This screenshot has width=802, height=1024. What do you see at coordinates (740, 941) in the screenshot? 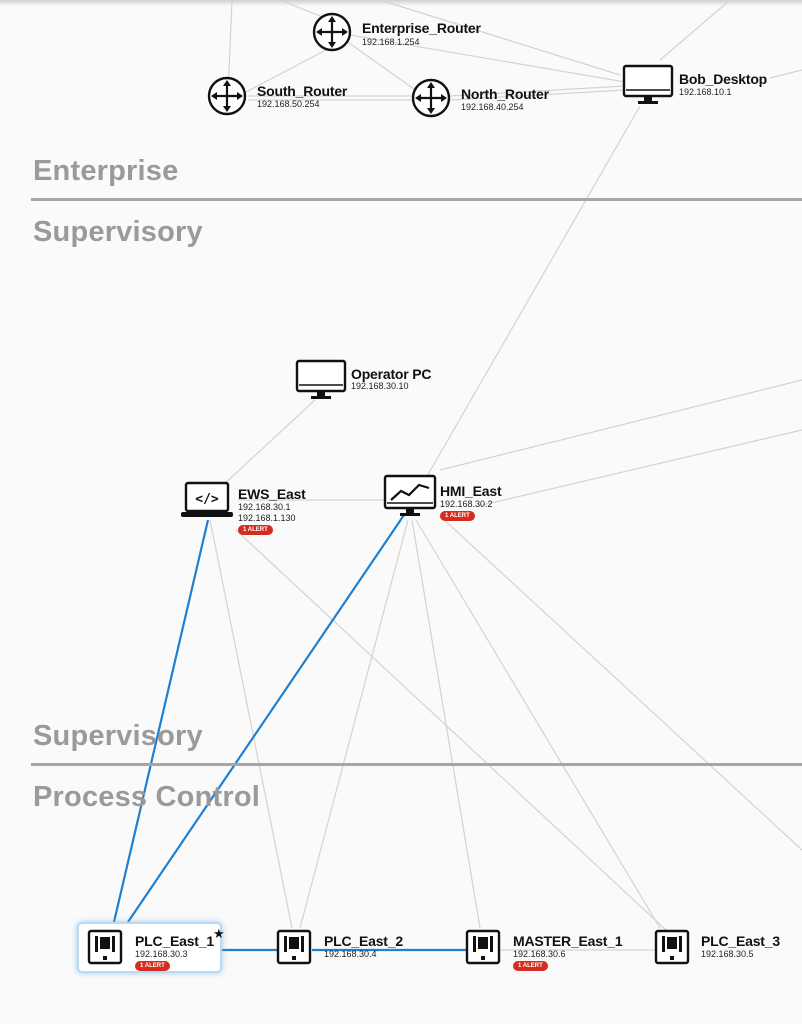
I see `node-name: PLC_East_3` at bounding box center [740, 941].